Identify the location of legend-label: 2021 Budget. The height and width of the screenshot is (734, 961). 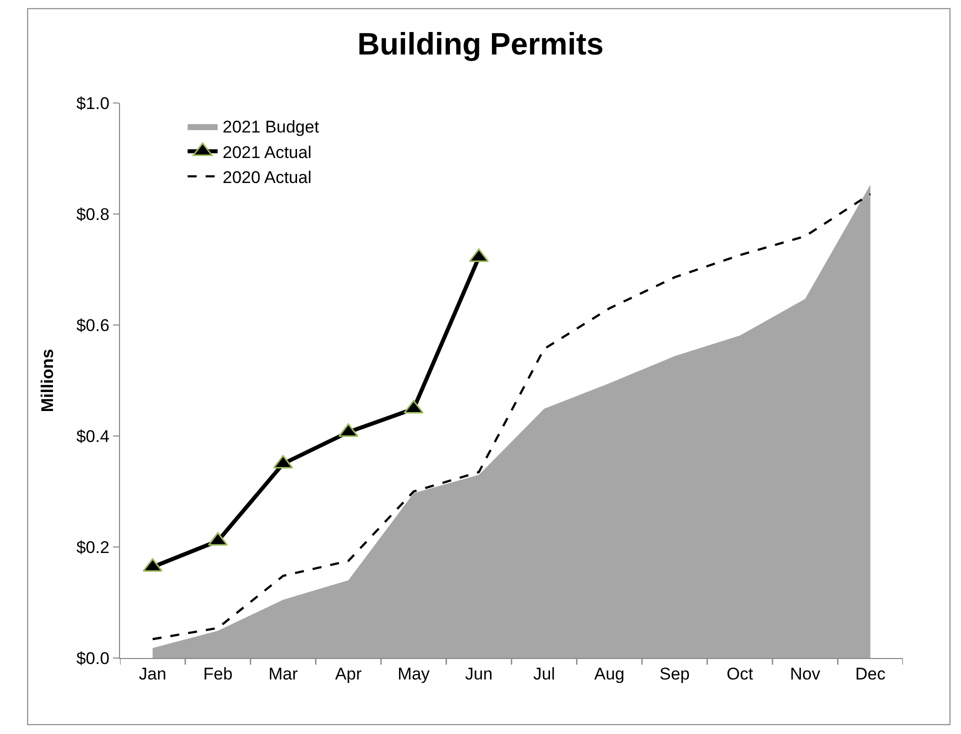
(271, 127).